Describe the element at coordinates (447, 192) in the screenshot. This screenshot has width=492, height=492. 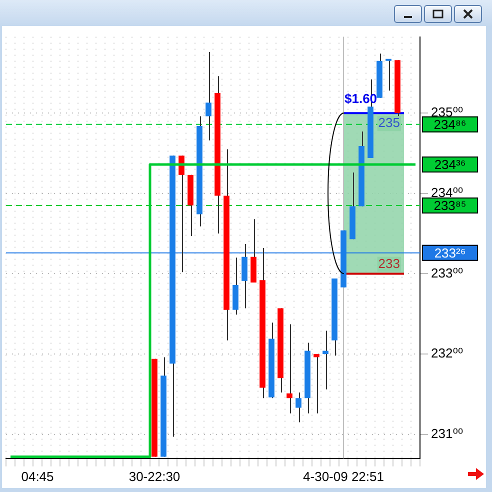
I see `y-tick-label: 234⁰⁰` at that location.